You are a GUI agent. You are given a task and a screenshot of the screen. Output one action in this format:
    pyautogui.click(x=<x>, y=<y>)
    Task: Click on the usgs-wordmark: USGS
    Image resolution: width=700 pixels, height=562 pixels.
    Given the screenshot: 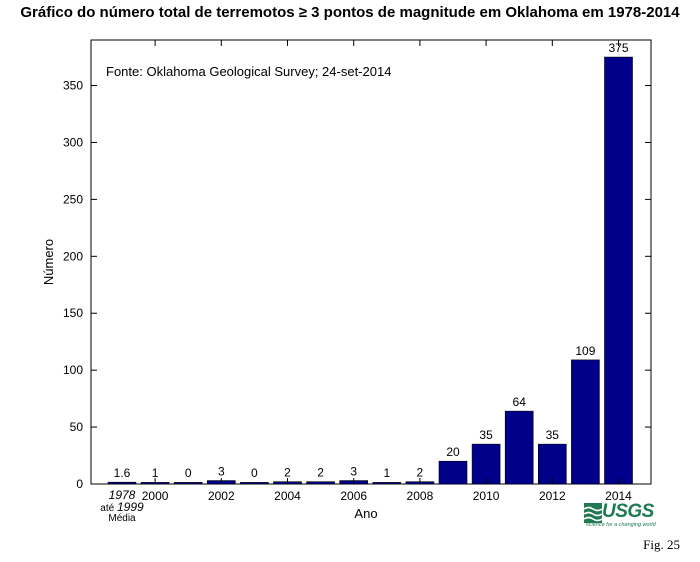 What is the action you would take?
    pyautogui.click(x=628, y=511)
    